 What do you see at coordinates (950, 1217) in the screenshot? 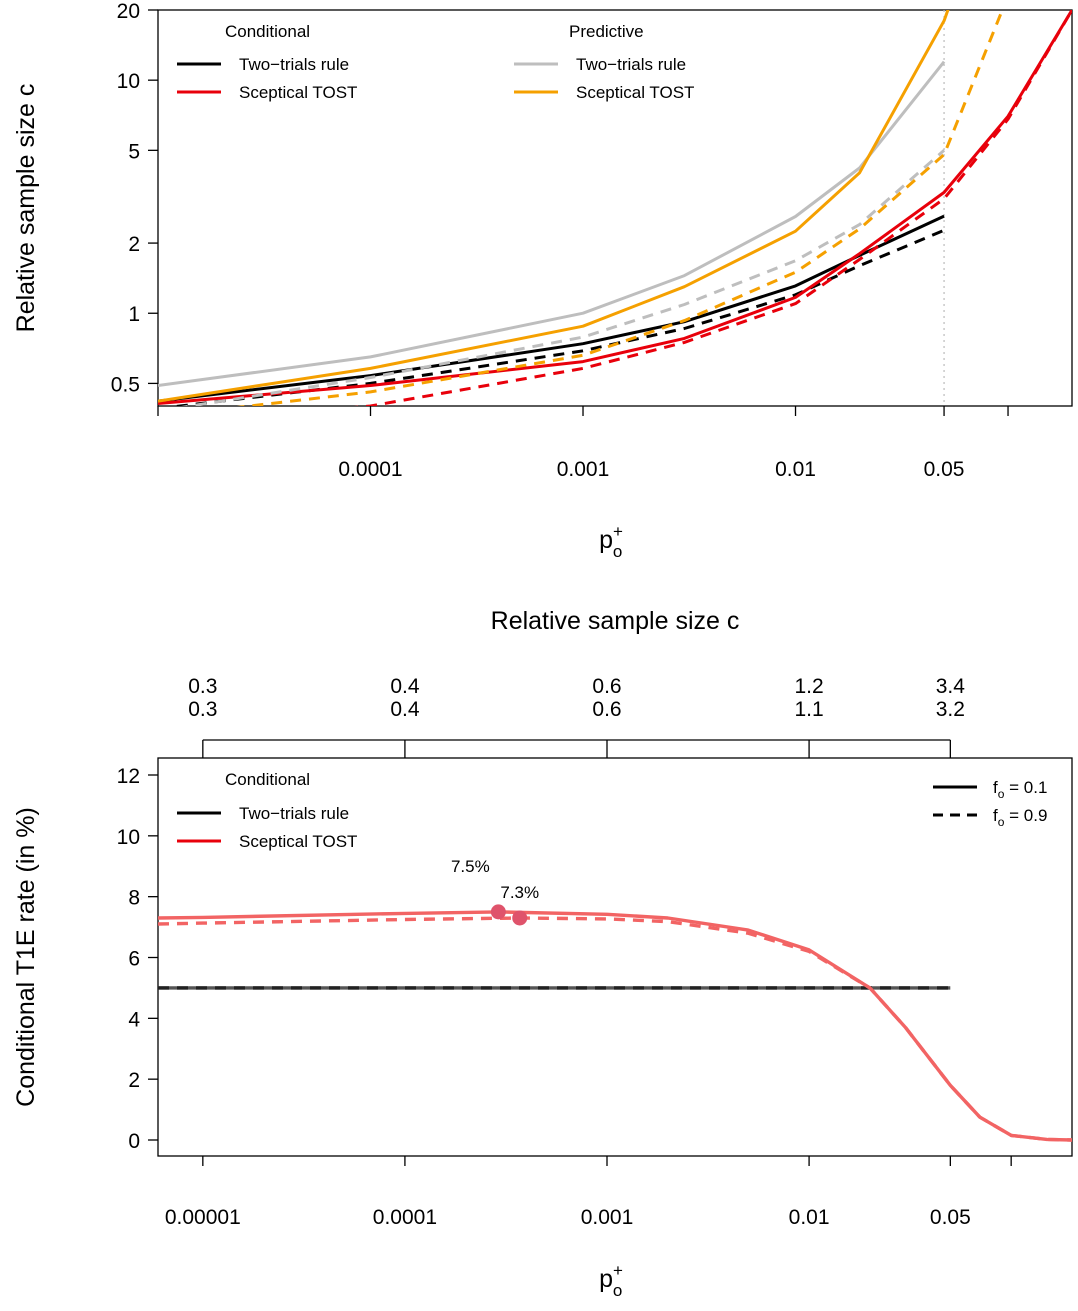
I see `x-tick-label-bottom: 0.05` at bounding box center [950, 1217].